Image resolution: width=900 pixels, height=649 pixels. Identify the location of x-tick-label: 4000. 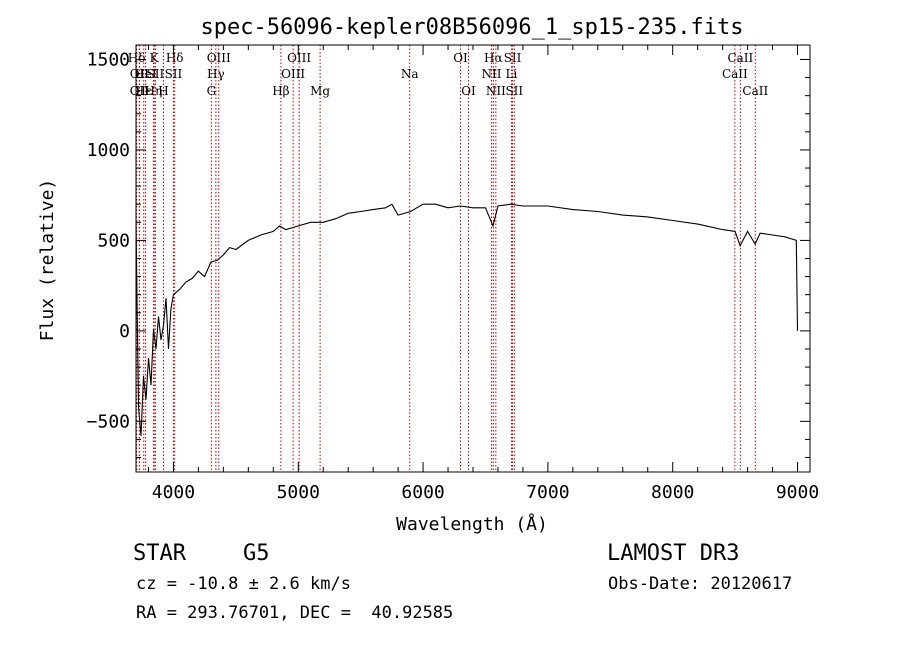
(173, 492).